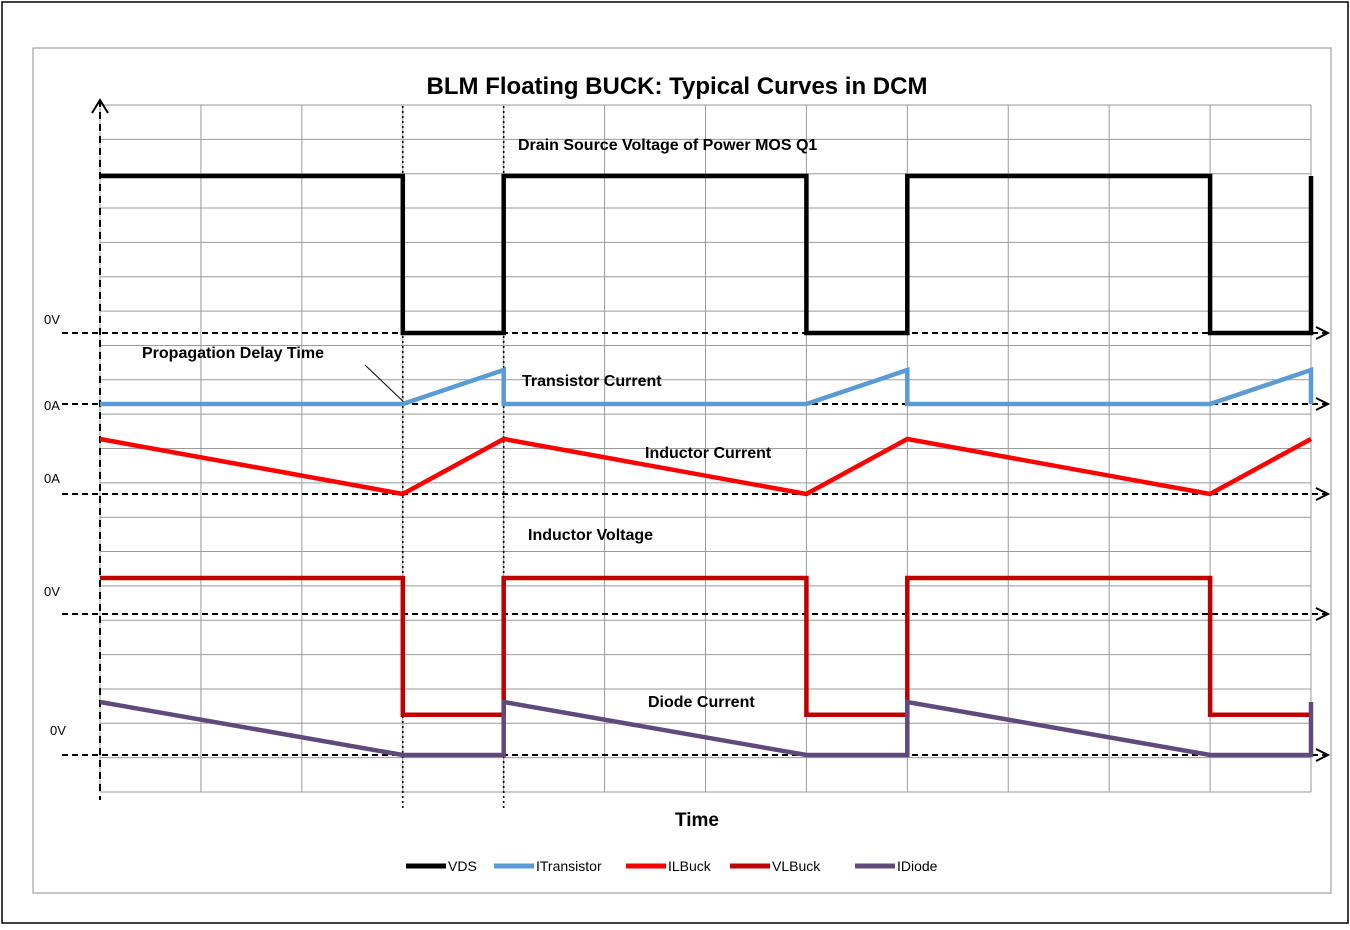  I want to click on series-annotation: Inductor Current, so click(708, 453).